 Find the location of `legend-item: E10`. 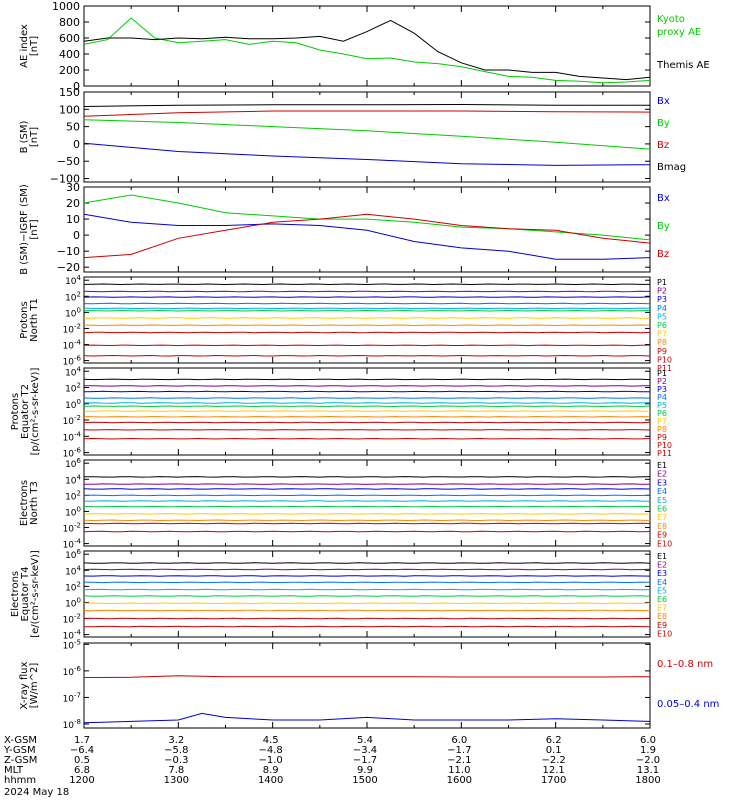

legend-item: E10 is located at coordinates (664, 543).